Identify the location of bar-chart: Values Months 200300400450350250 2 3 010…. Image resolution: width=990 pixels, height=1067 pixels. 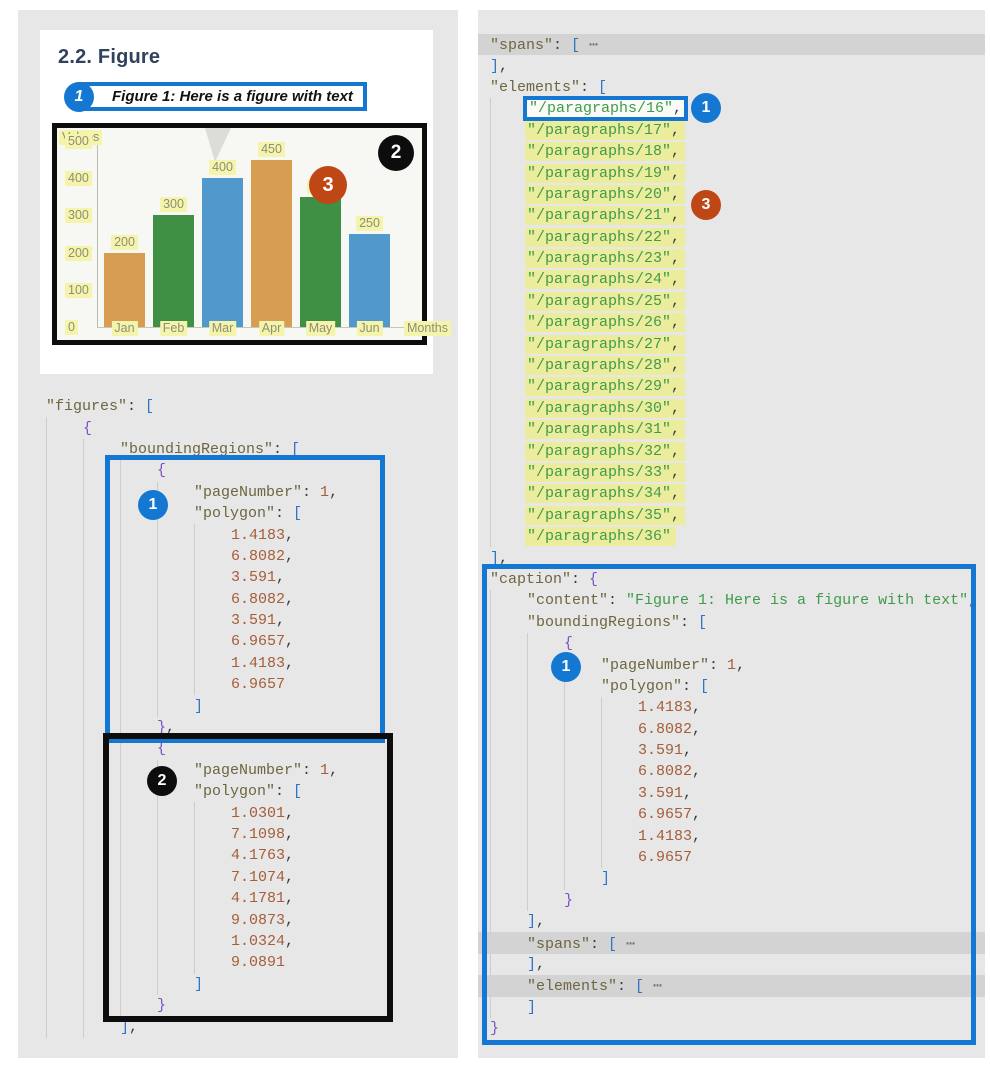
(251, 234).